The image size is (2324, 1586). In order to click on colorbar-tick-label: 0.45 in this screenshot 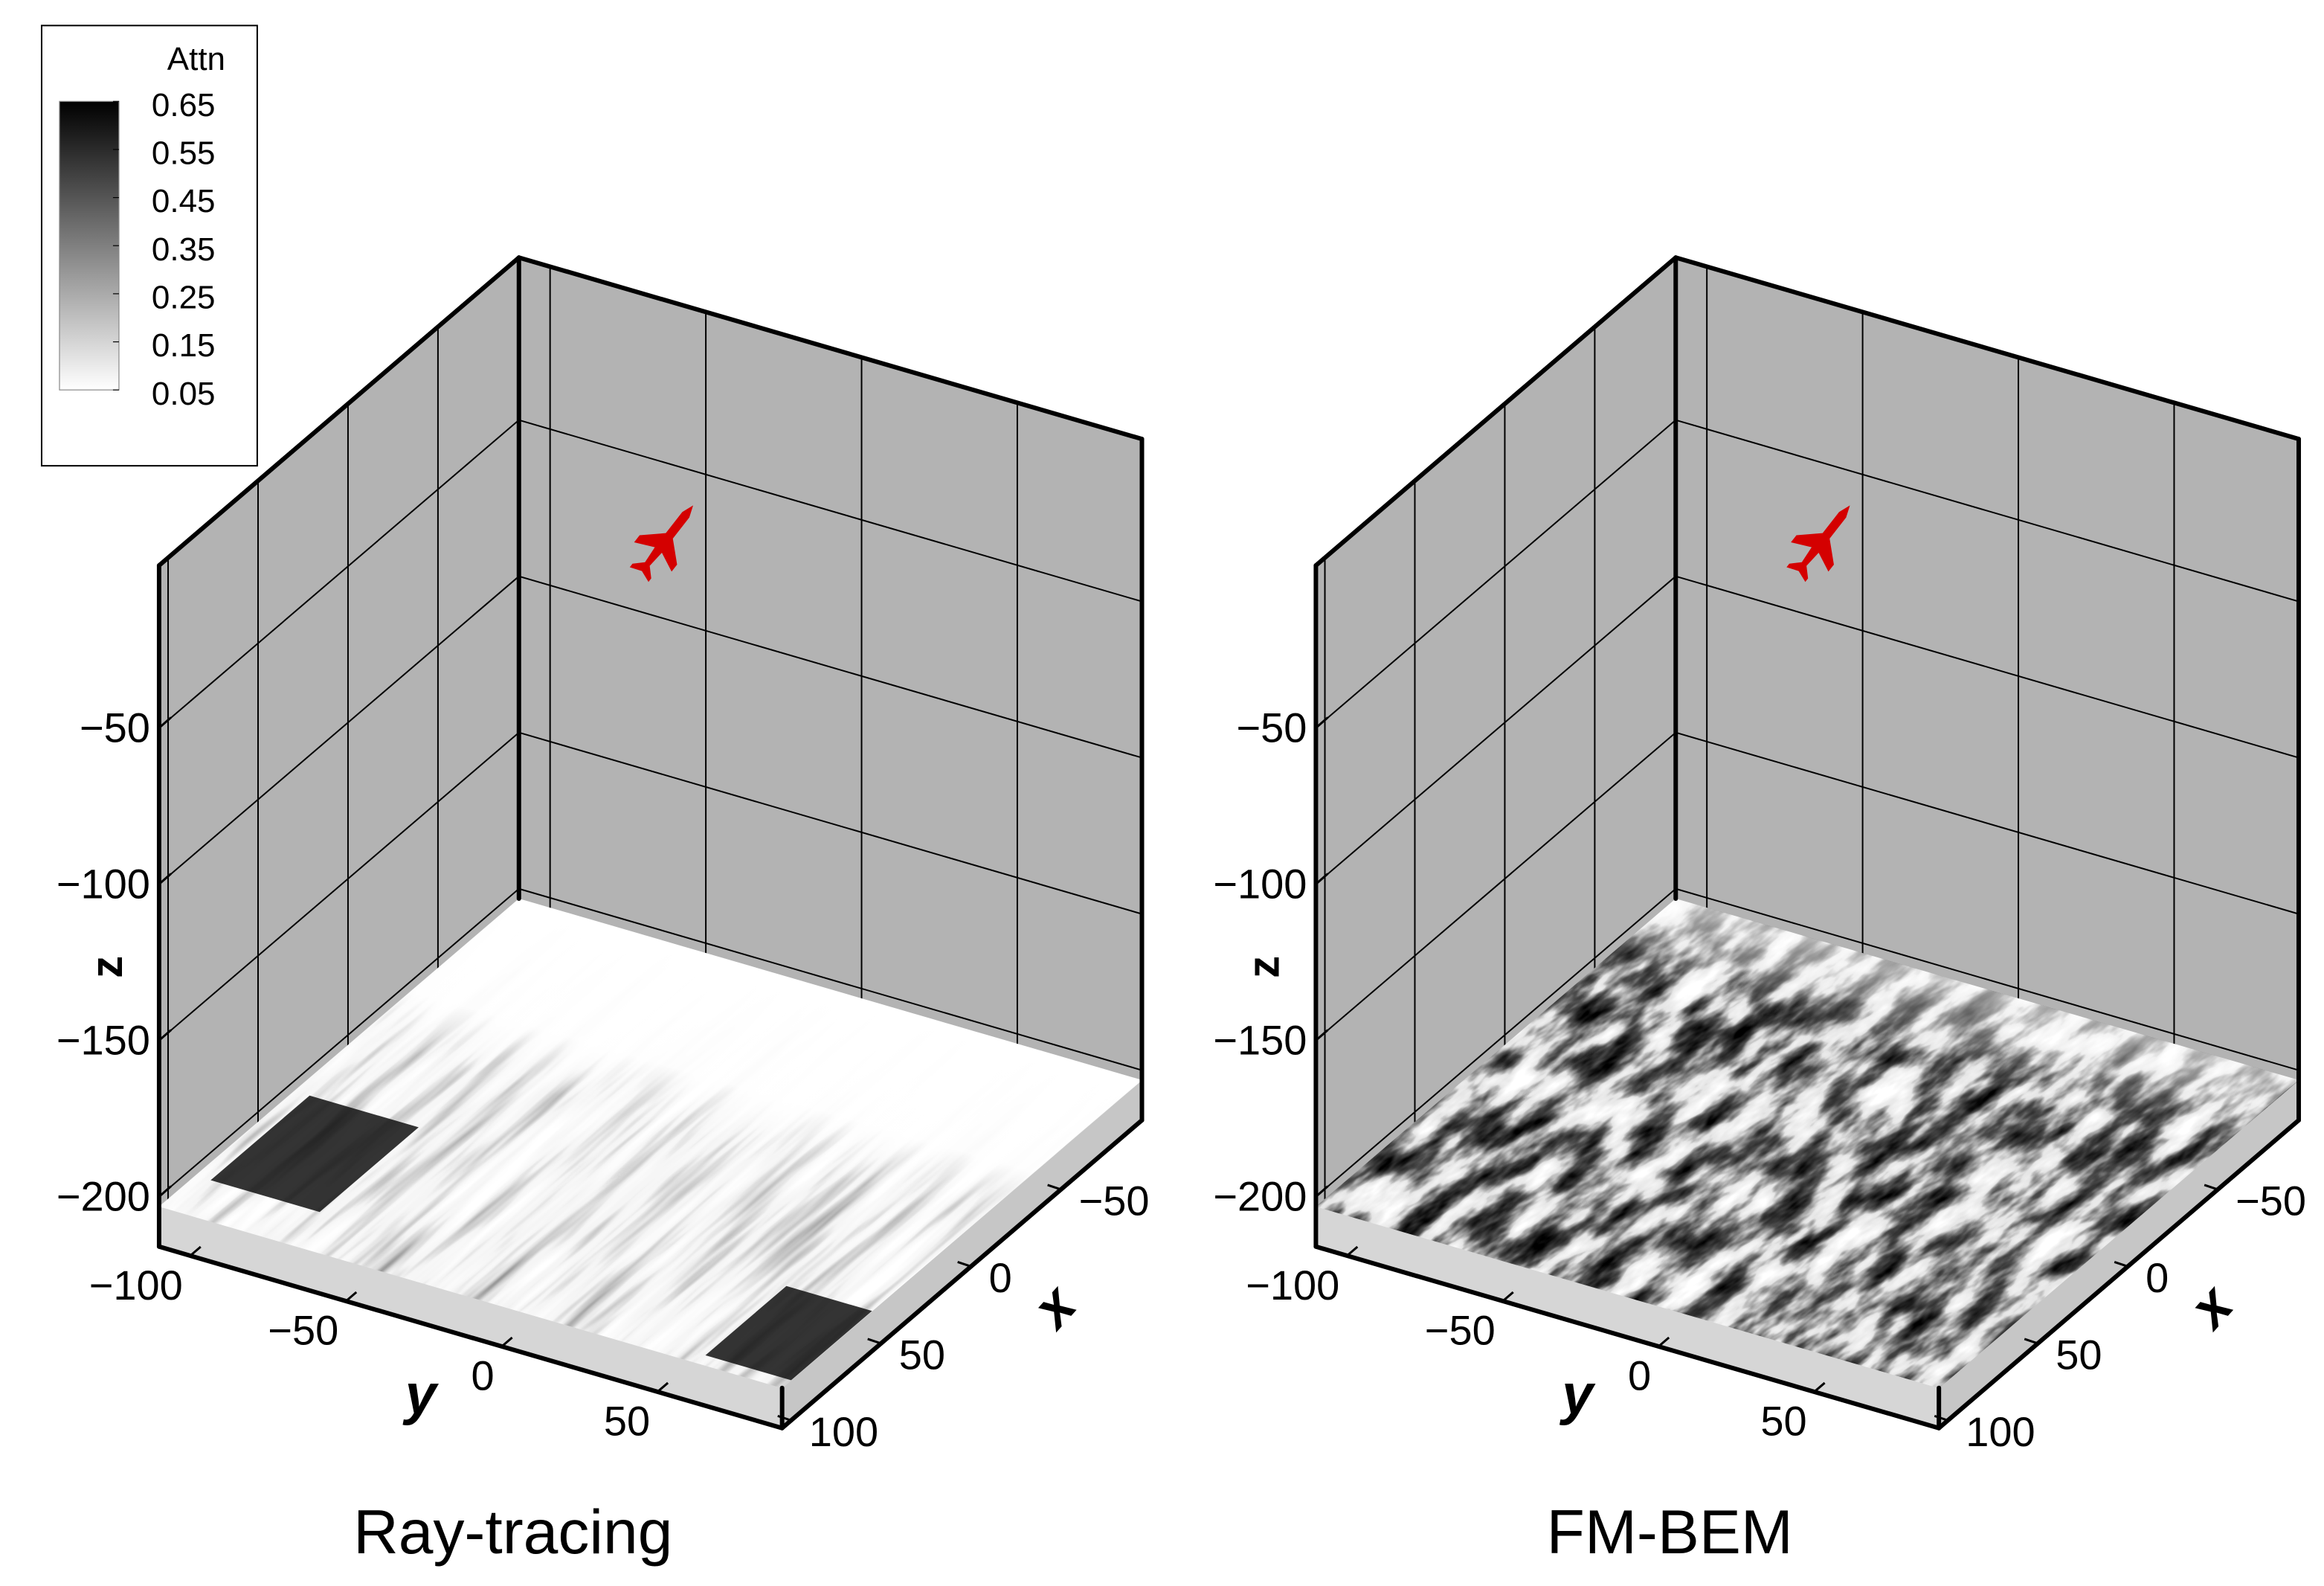, I will do `click(184, 201)`.